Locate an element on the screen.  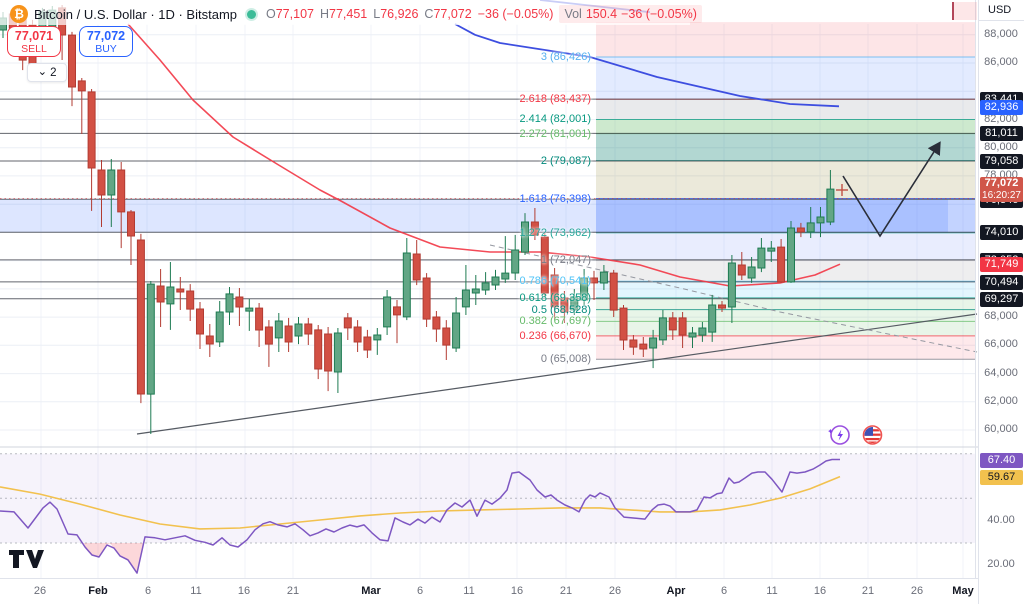
fib-level-label: 2.618 (83,437) is located at coordinates (555, 99).